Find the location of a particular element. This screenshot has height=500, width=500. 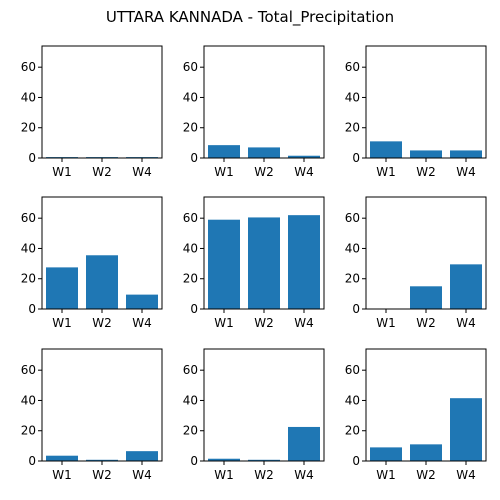

subplot-3: 0 20 40 60 W1 W2 W4 is located at coordinates (416, 112).